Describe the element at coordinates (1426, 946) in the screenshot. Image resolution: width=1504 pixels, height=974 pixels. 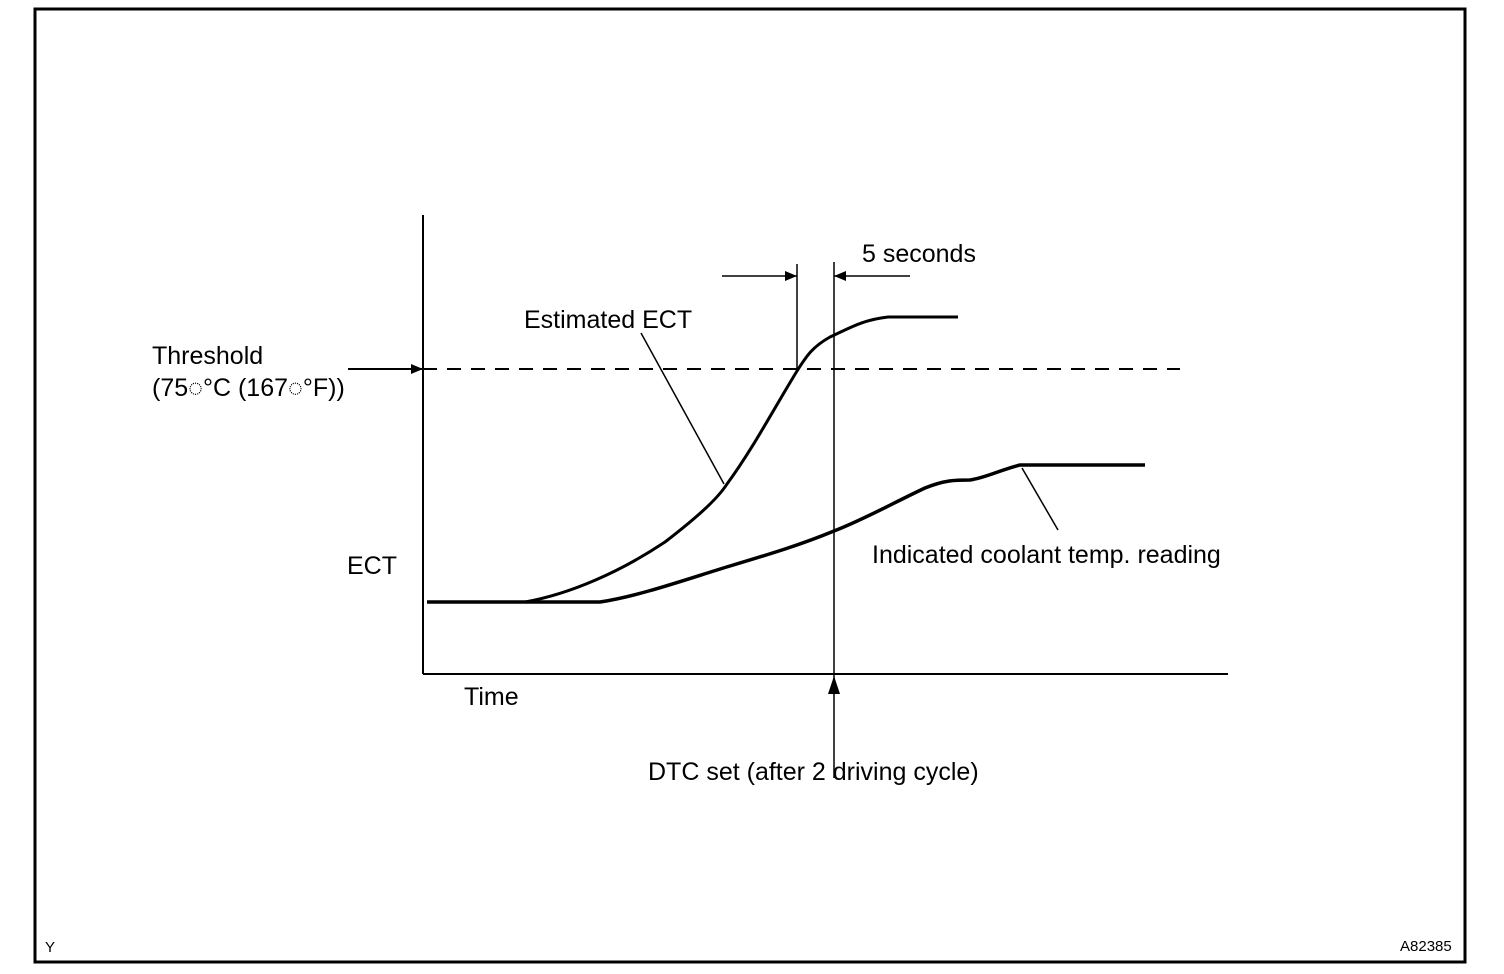
I see `figure-id-label: A82385` at that location.